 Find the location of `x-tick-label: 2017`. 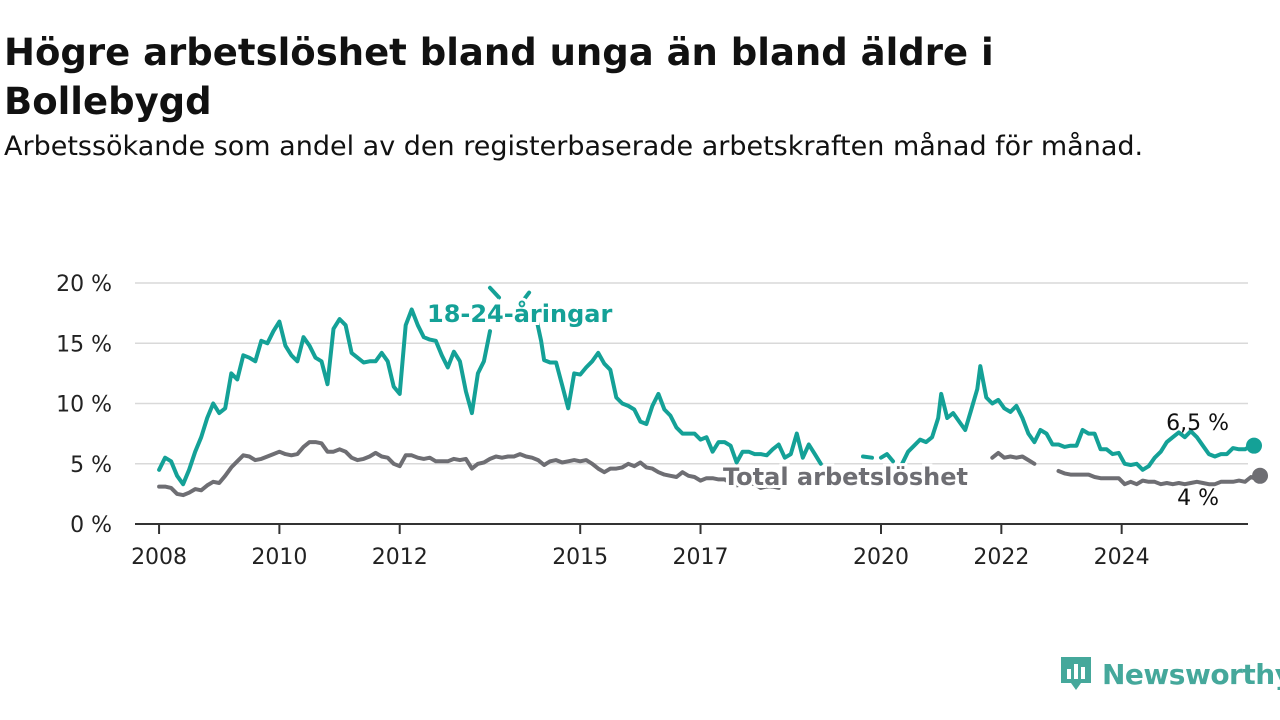

x-tick-label: 2017 is located at coordinates (701, 557).